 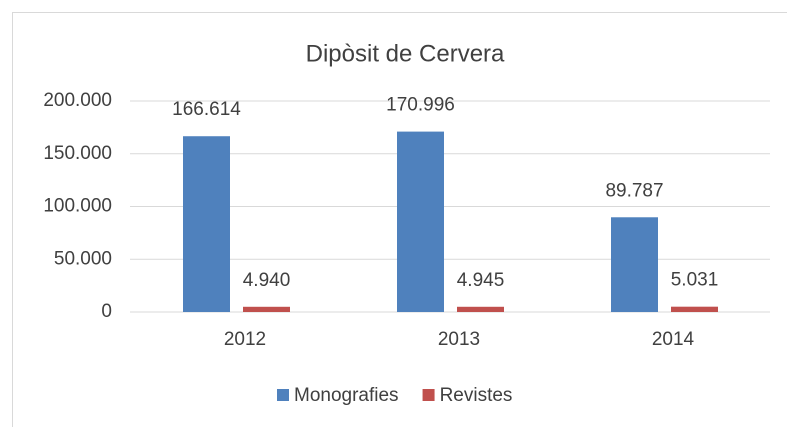 I want to click on y-tick-label: 200.000, so click(x=77, y=100).